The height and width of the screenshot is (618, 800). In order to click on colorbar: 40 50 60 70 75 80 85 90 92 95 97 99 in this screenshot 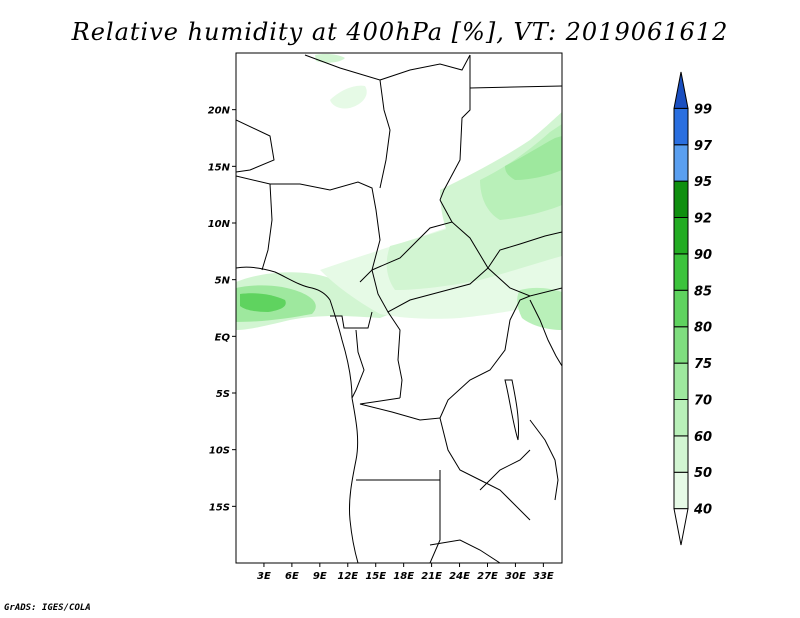, I will do `click(693, 308)`.